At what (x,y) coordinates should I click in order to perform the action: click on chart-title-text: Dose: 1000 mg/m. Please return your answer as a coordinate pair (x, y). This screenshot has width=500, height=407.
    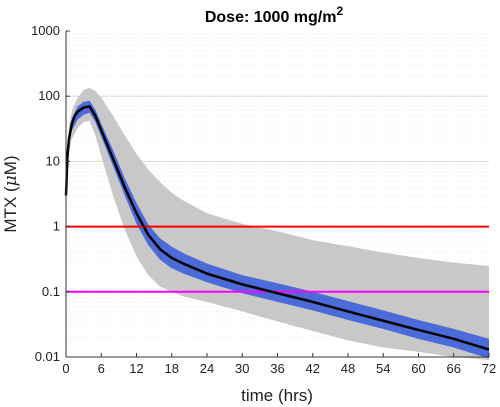
    Looking at the image, I should click on (271, 17).